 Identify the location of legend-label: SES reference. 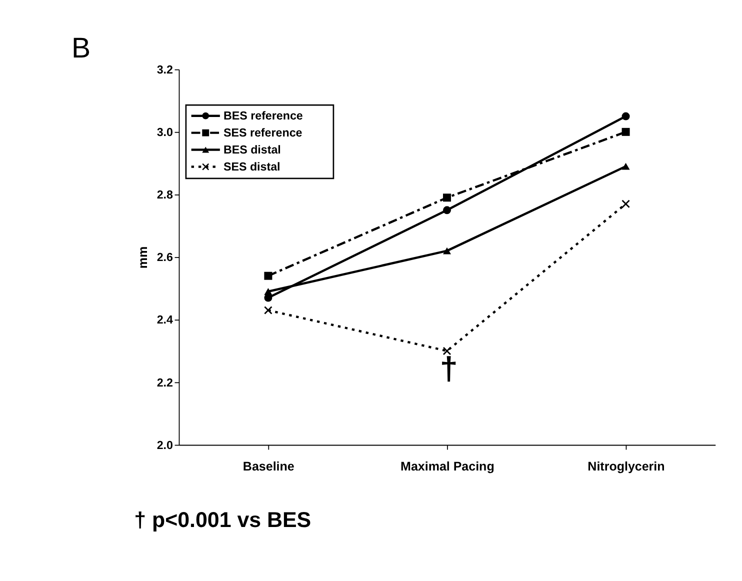
(263, 133).